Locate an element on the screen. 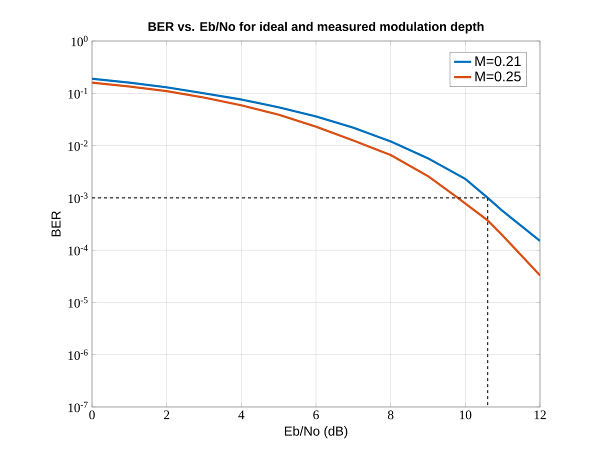 The width and height of the screenshot is (594, 462). legend-label: M=0.25 is located at coordinates (498, 76).